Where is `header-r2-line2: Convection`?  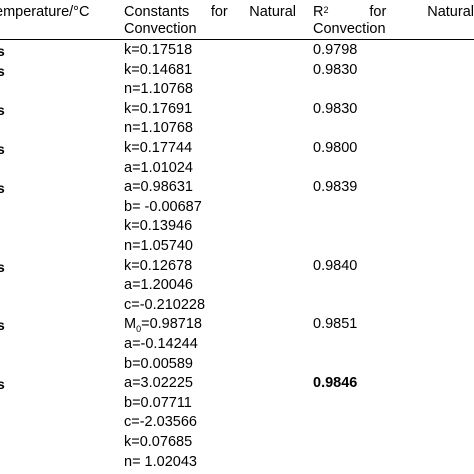 header-r2-line2: Convection is located at coordinates (349, 29).